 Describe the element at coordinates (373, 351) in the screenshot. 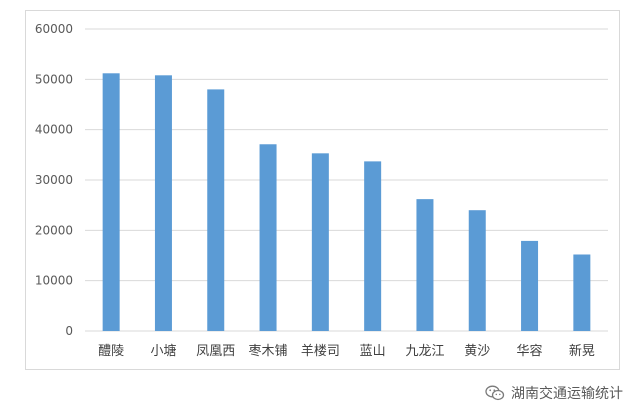

I see `x-category-label: 蓝山` at that location.